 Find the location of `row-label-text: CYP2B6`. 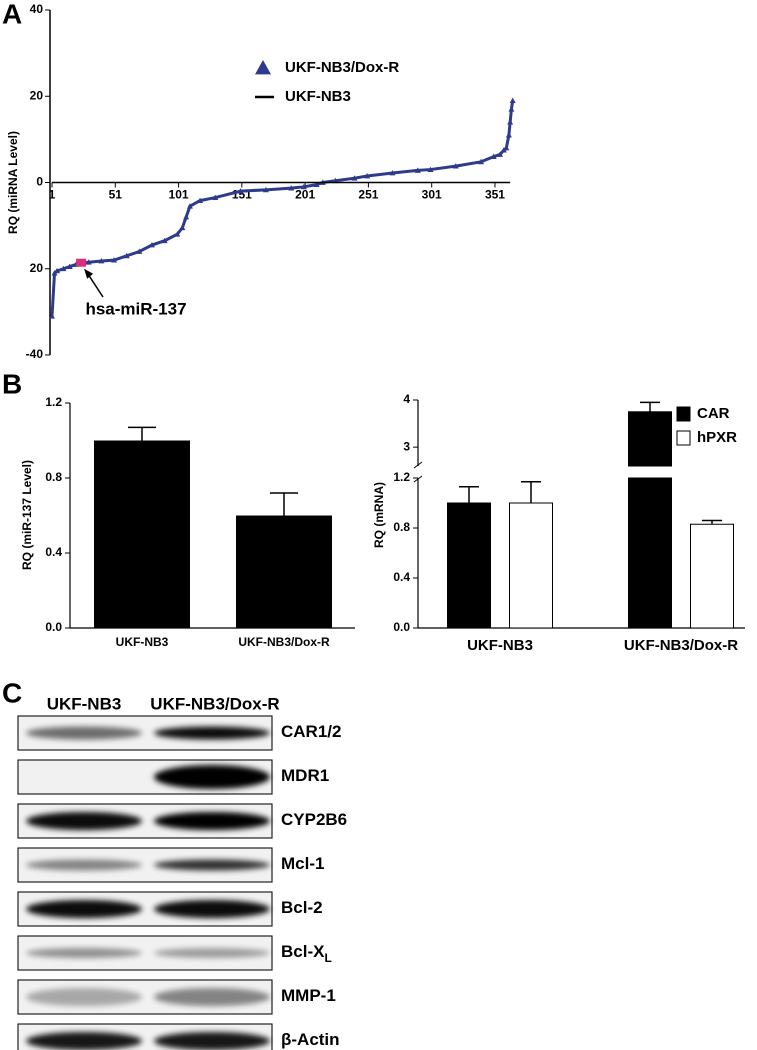

row-label-text: CYP2B6 is located at coordinates (314, 819).